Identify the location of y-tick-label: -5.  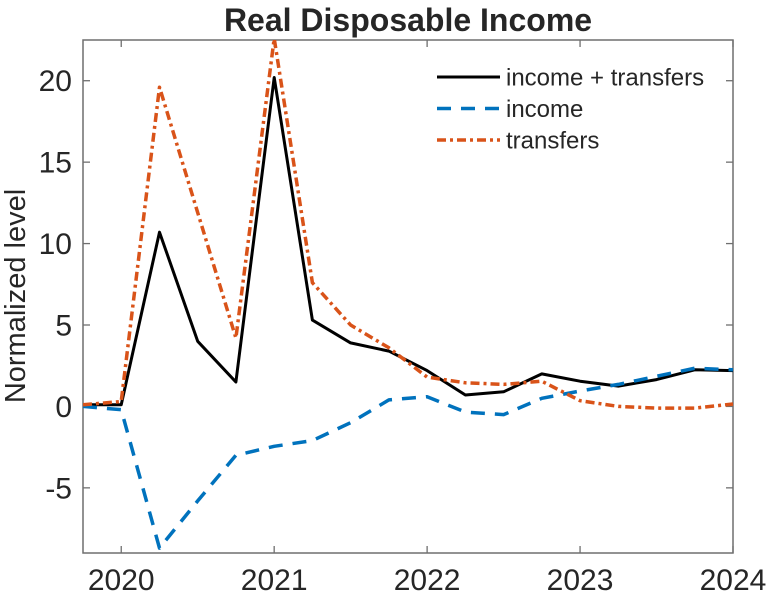
(58, 488).